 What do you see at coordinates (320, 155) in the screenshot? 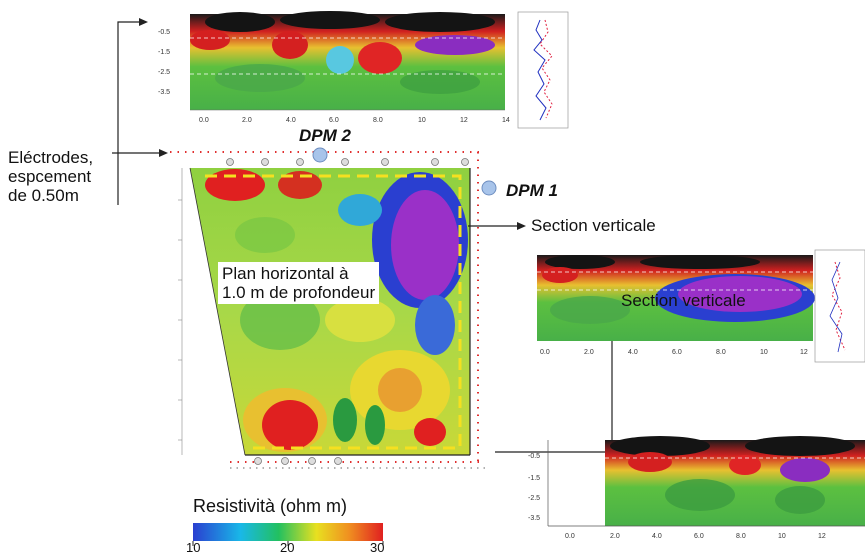
I see `dpm2-marker` at bounding box center [320, 155].